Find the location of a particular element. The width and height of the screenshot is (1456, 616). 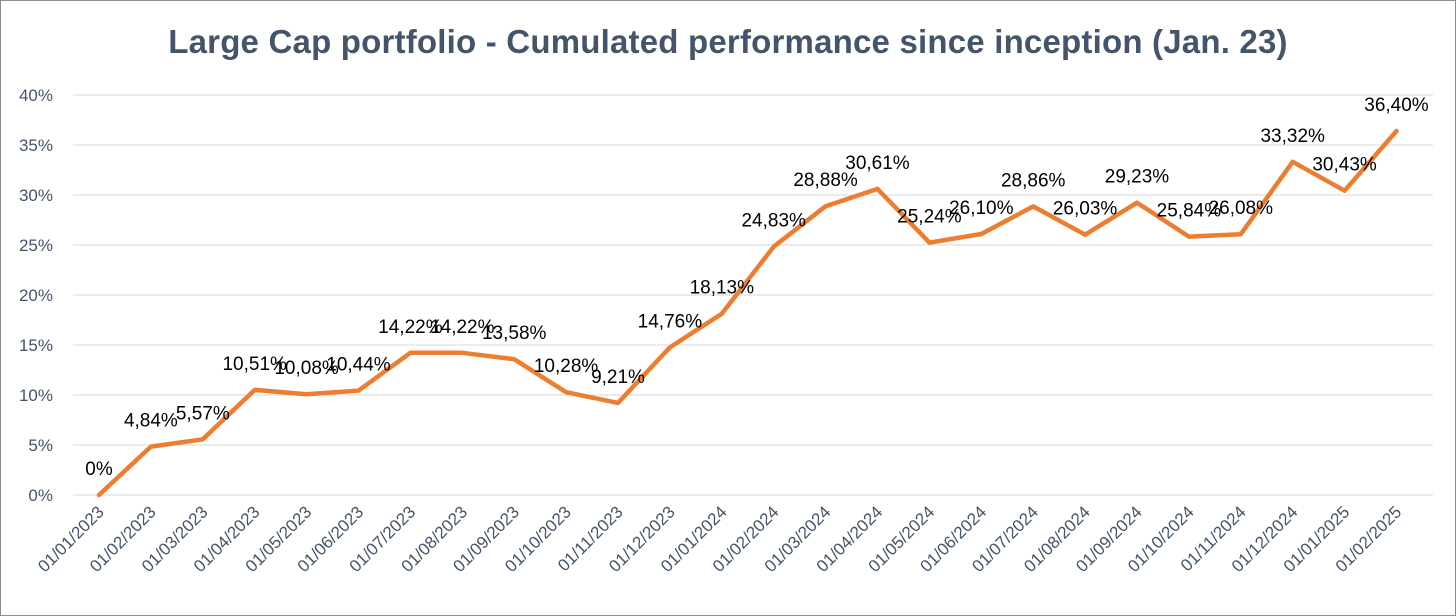

data-label: 28,88% is located at coordinates (825, 180).